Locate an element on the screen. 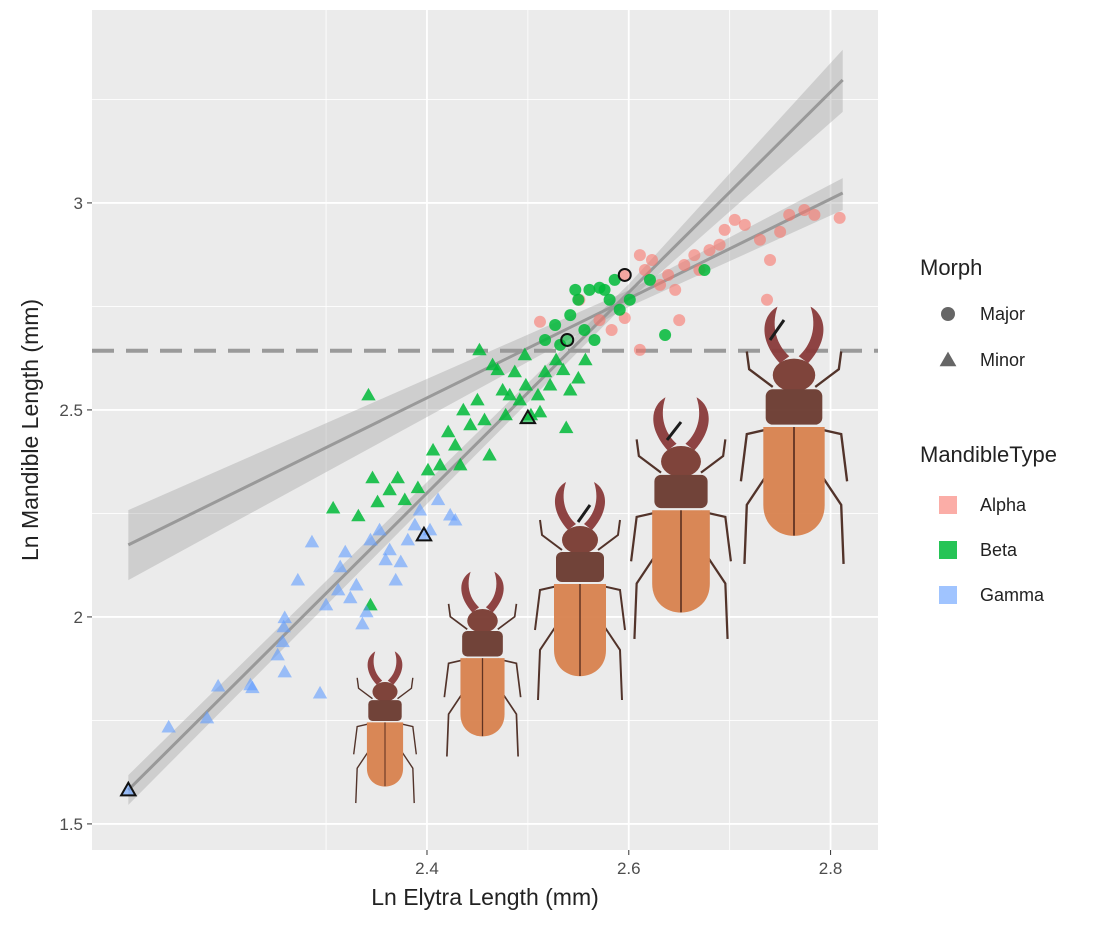  x-axis-title: Ln Elytra Length (mm) is located at coordinates (485, 897).